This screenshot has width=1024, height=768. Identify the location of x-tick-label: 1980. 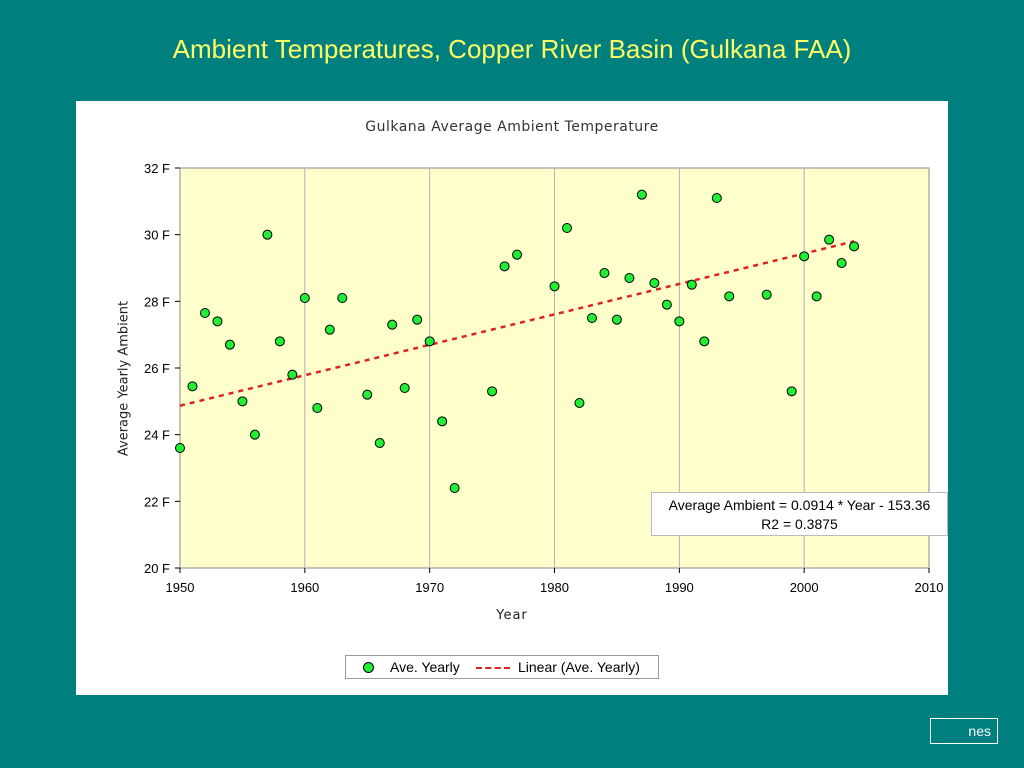
(554, 587).